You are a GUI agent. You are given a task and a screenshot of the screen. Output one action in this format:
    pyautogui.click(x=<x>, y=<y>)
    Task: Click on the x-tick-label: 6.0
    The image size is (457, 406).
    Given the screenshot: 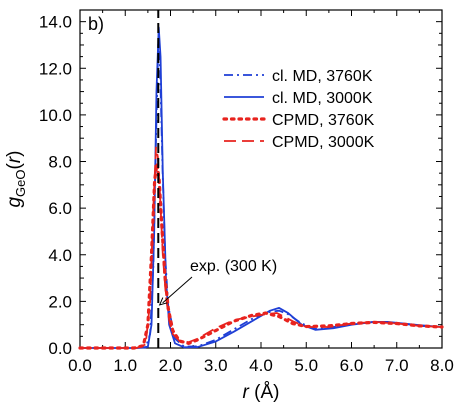 What is the action you would take?
    pyautogui.click(x=352, y=365)
    